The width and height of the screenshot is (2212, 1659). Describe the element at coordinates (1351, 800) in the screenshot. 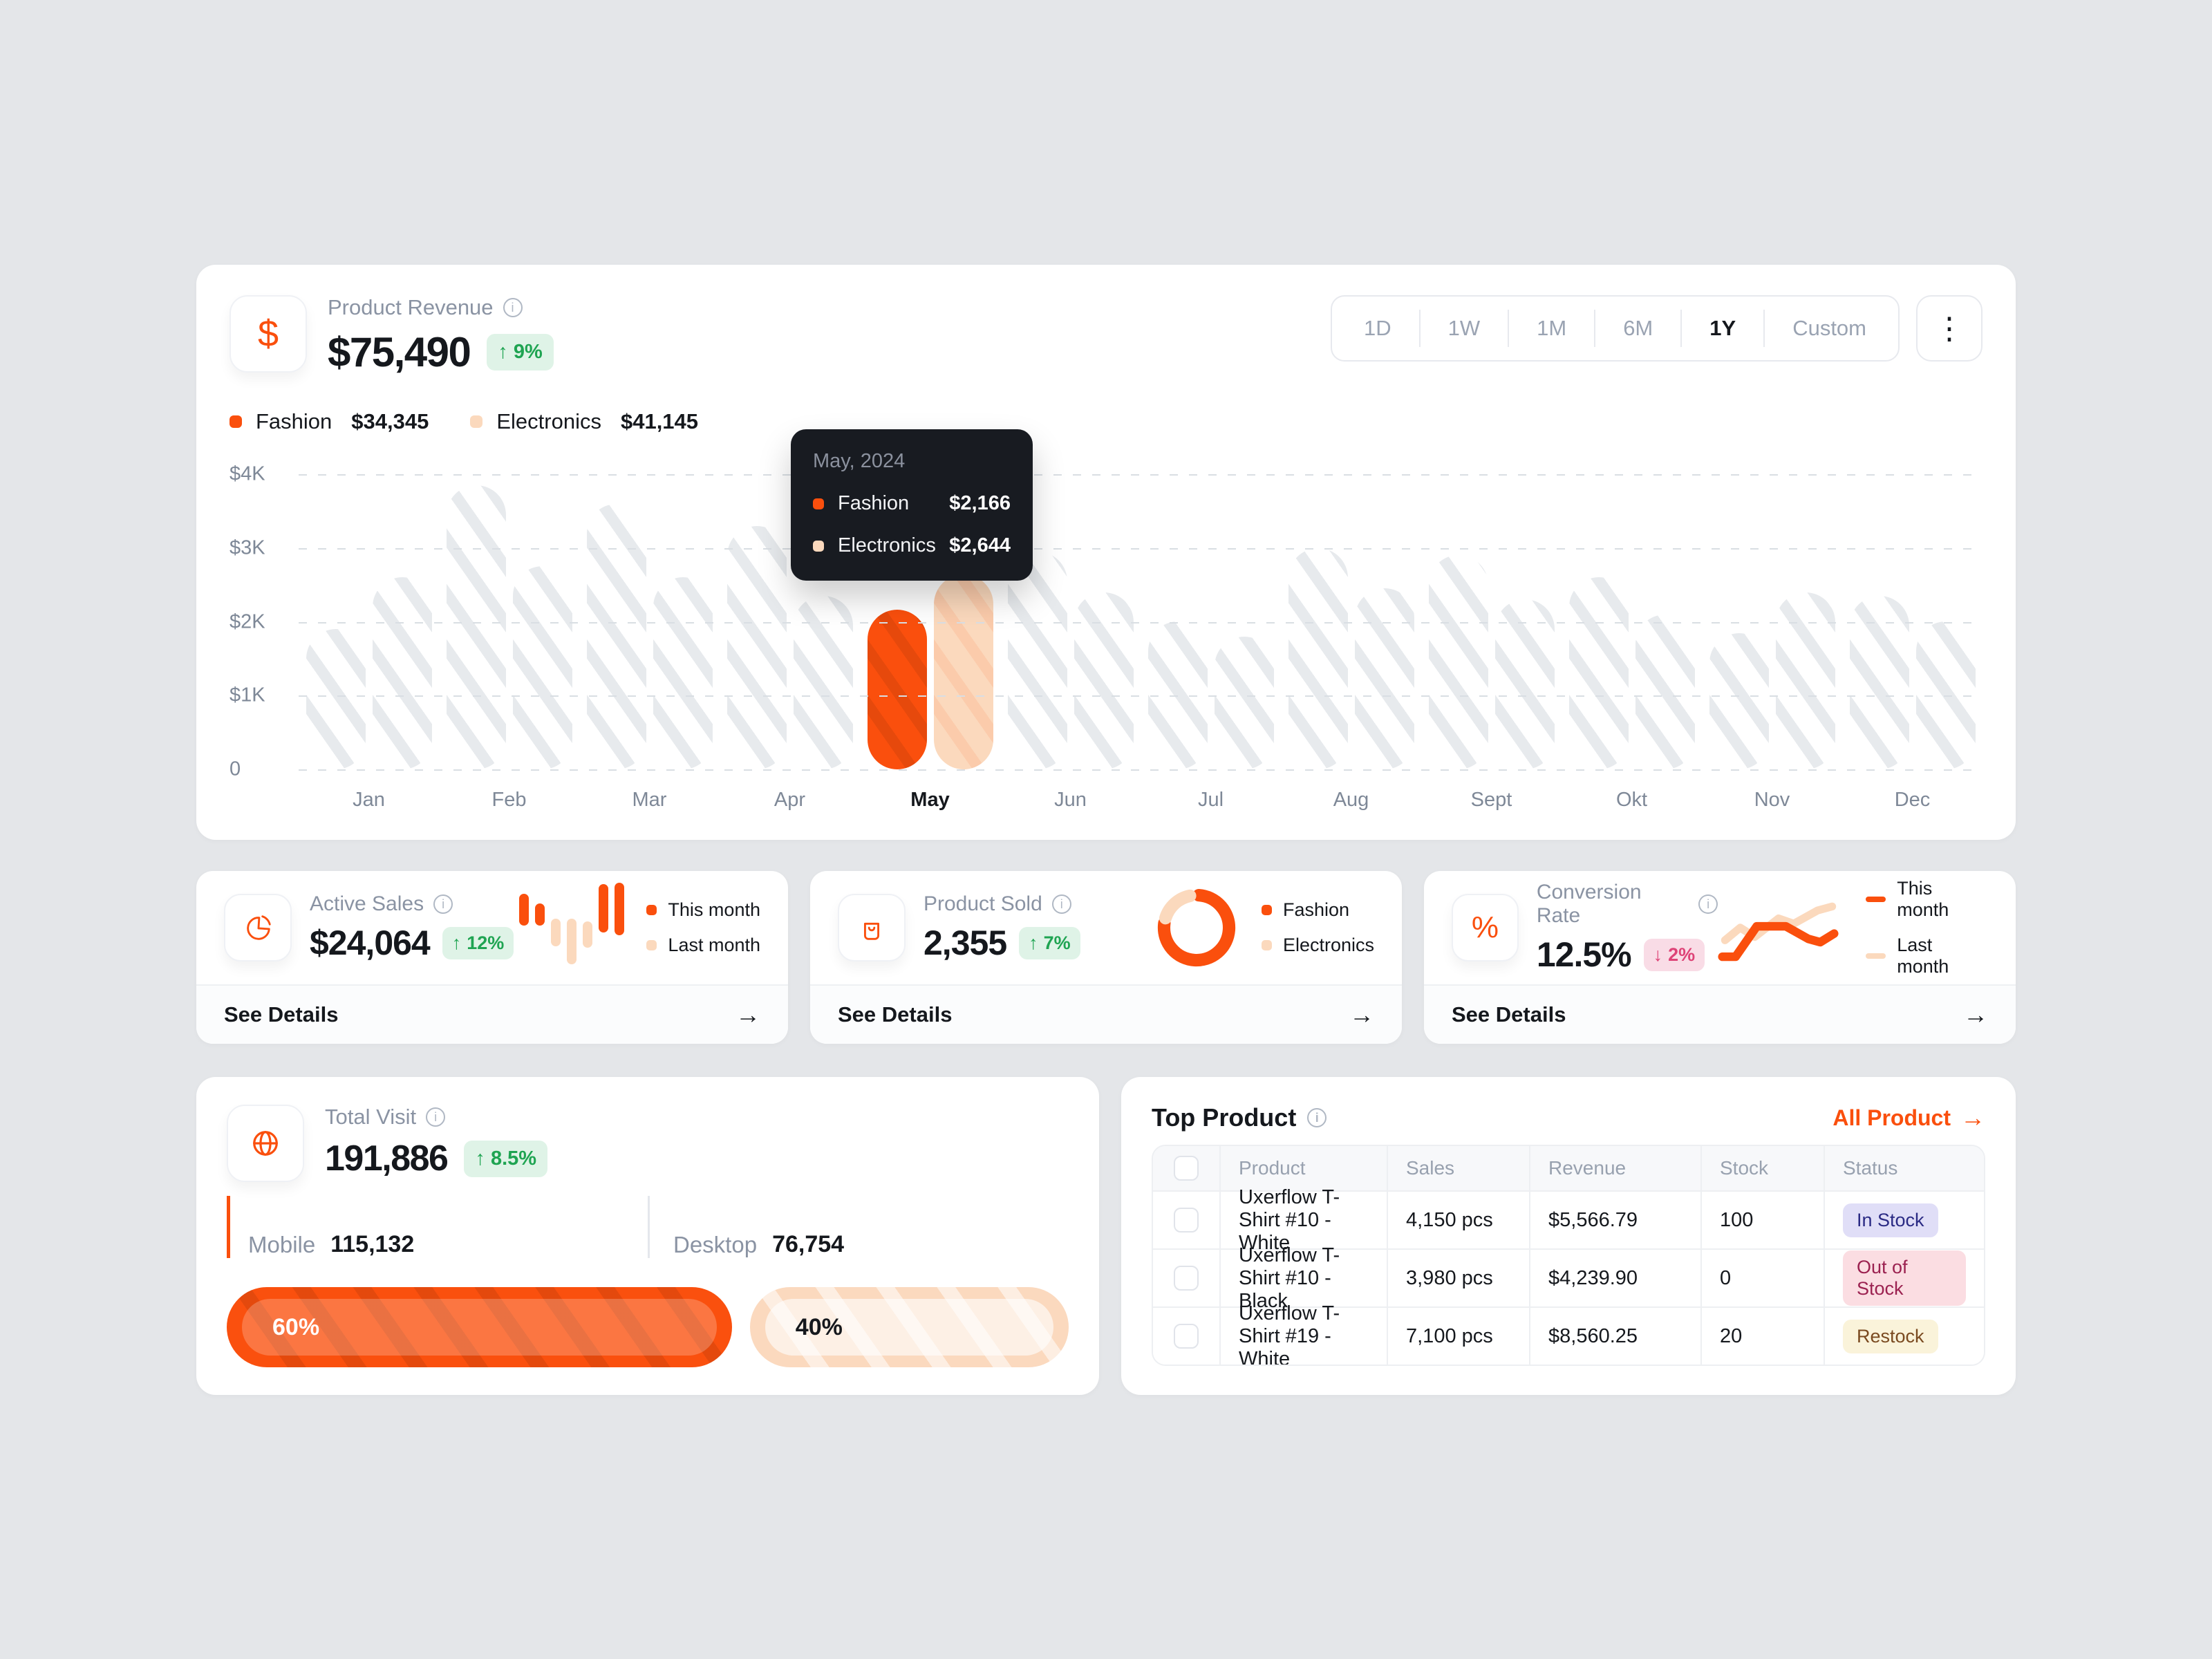

I see `x-label-aug: Aug` at that location.